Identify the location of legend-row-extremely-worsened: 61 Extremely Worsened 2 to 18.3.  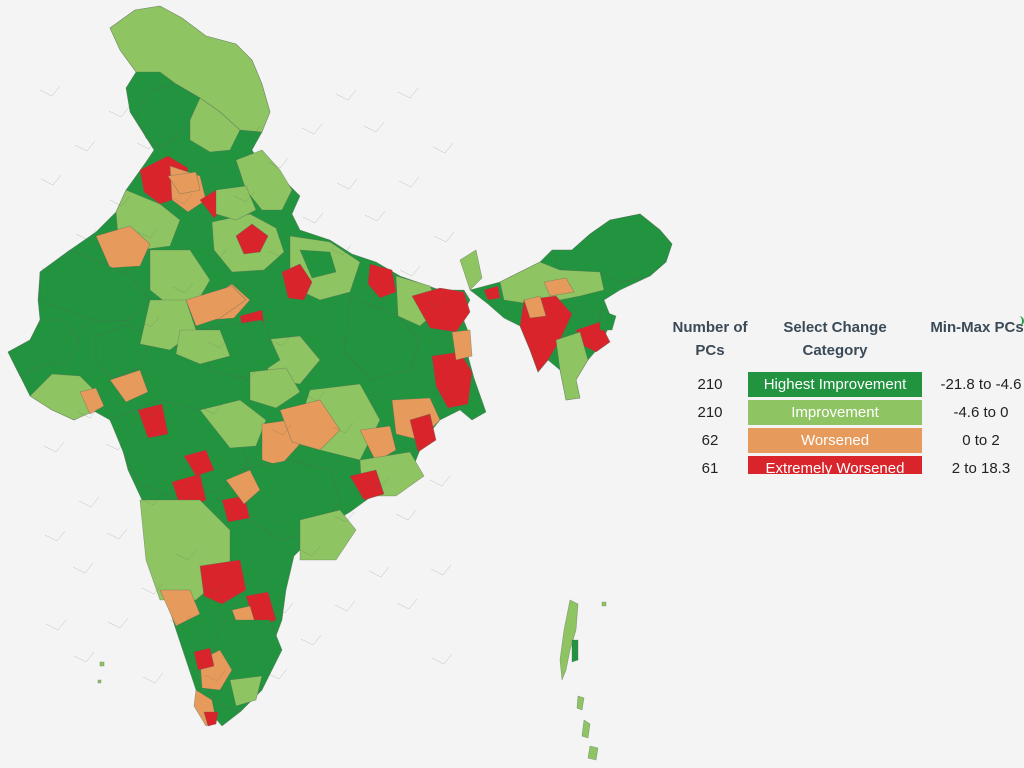
(846, 465).